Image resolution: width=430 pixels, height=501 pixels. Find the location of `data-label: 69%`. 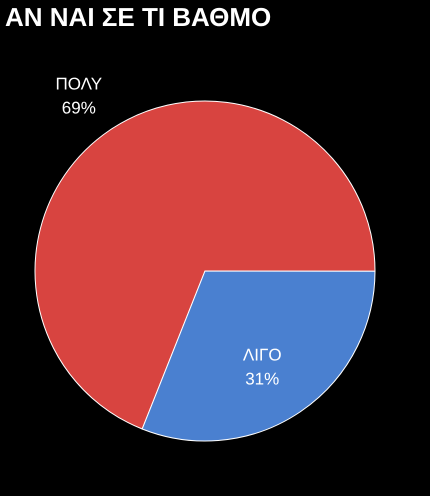

data-label: 69% is located at coordinates (79, 108).